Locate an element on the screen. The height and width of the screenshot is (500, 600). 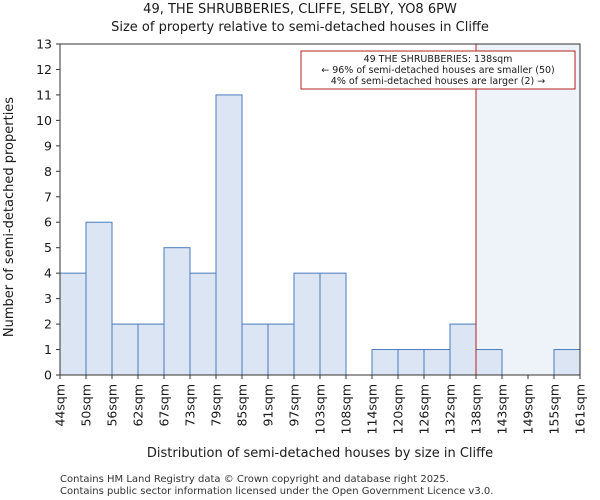
x-tick-label-120sqm: 120sqm is located at coordinates (398, 409).